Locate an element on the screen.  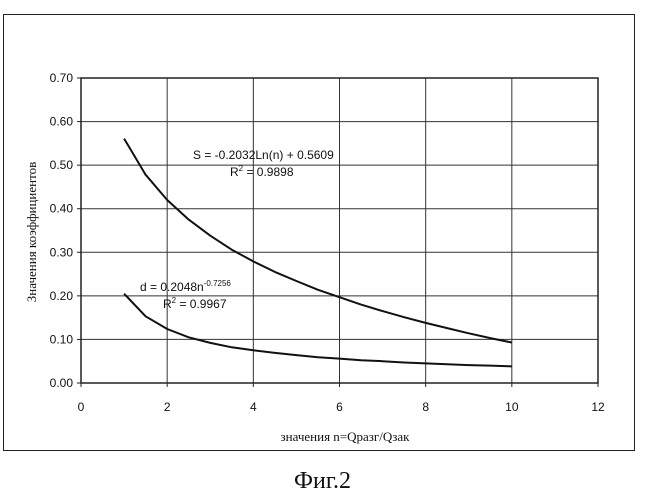
x-tick-label: 2 is located at coordinates (167, 407).